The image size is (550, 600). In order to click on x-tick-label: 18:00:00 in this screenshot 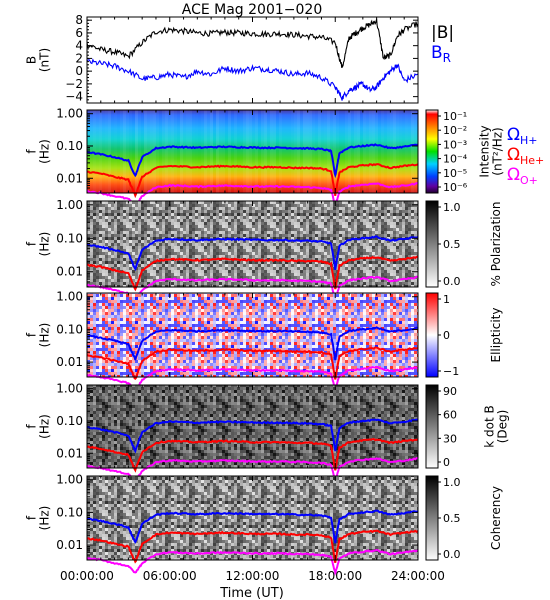, I will do `click(335, 576)`.